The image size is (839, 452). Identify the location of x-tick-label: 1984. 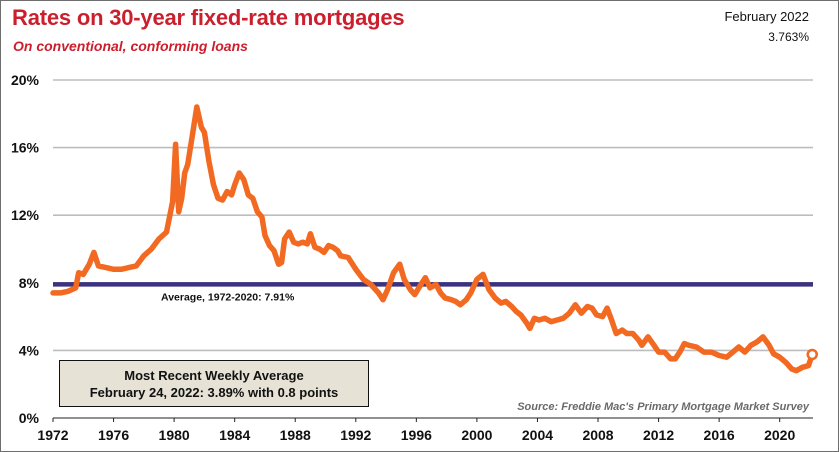
(234, 435).